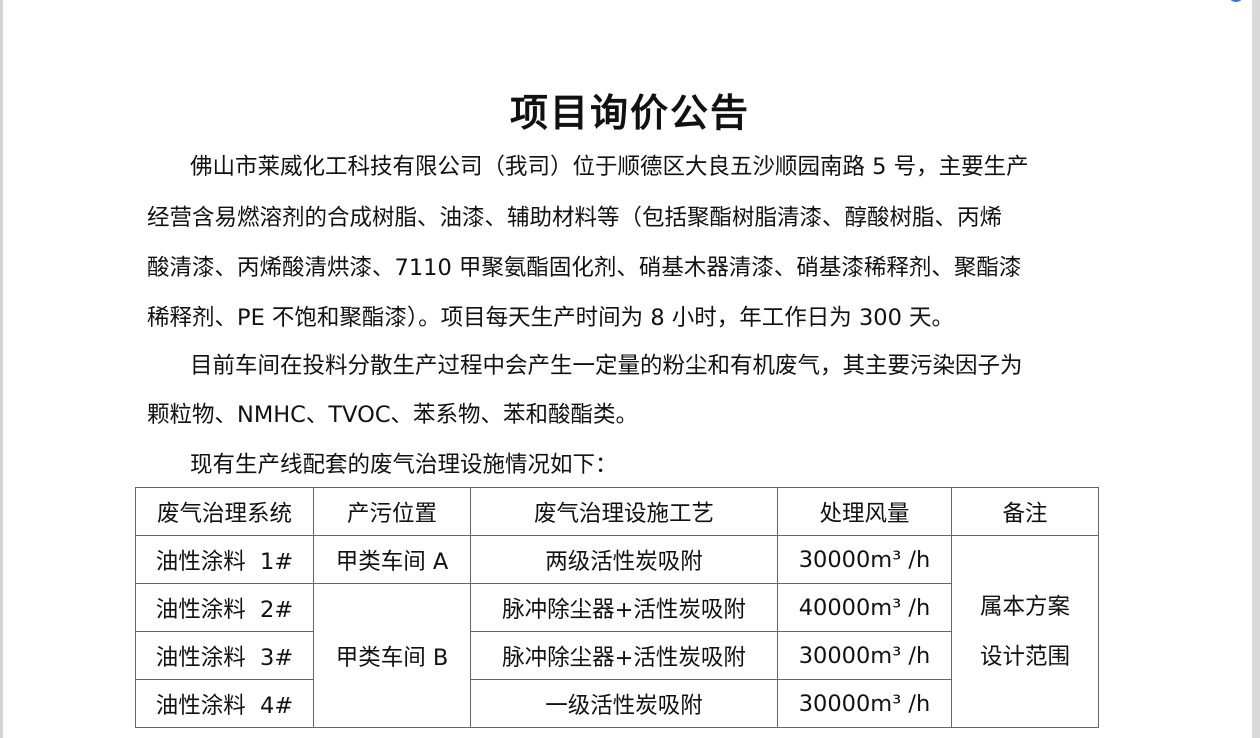  Describe the element at coordinates (393, 415) in the screenshot. I see `paragraph-line: 颗粒物、NMHC、TVOC、苯系物、苯和酸酯类。` at that location.